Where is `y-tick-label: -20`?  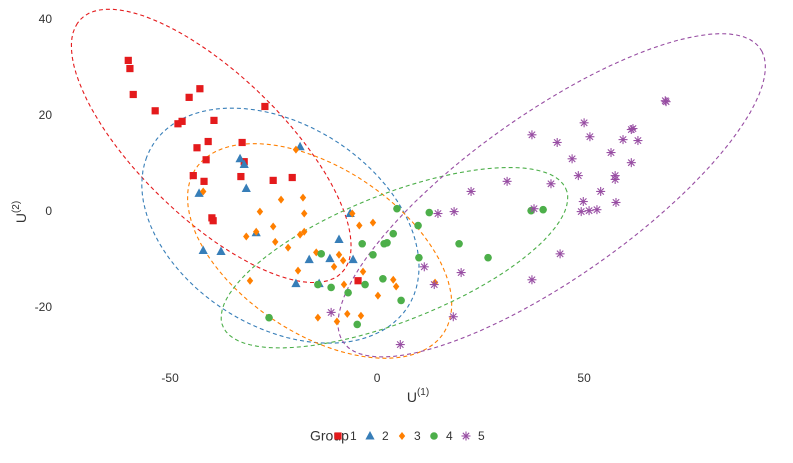
y-tick-label: -20 is located at coordinates (44, 307).